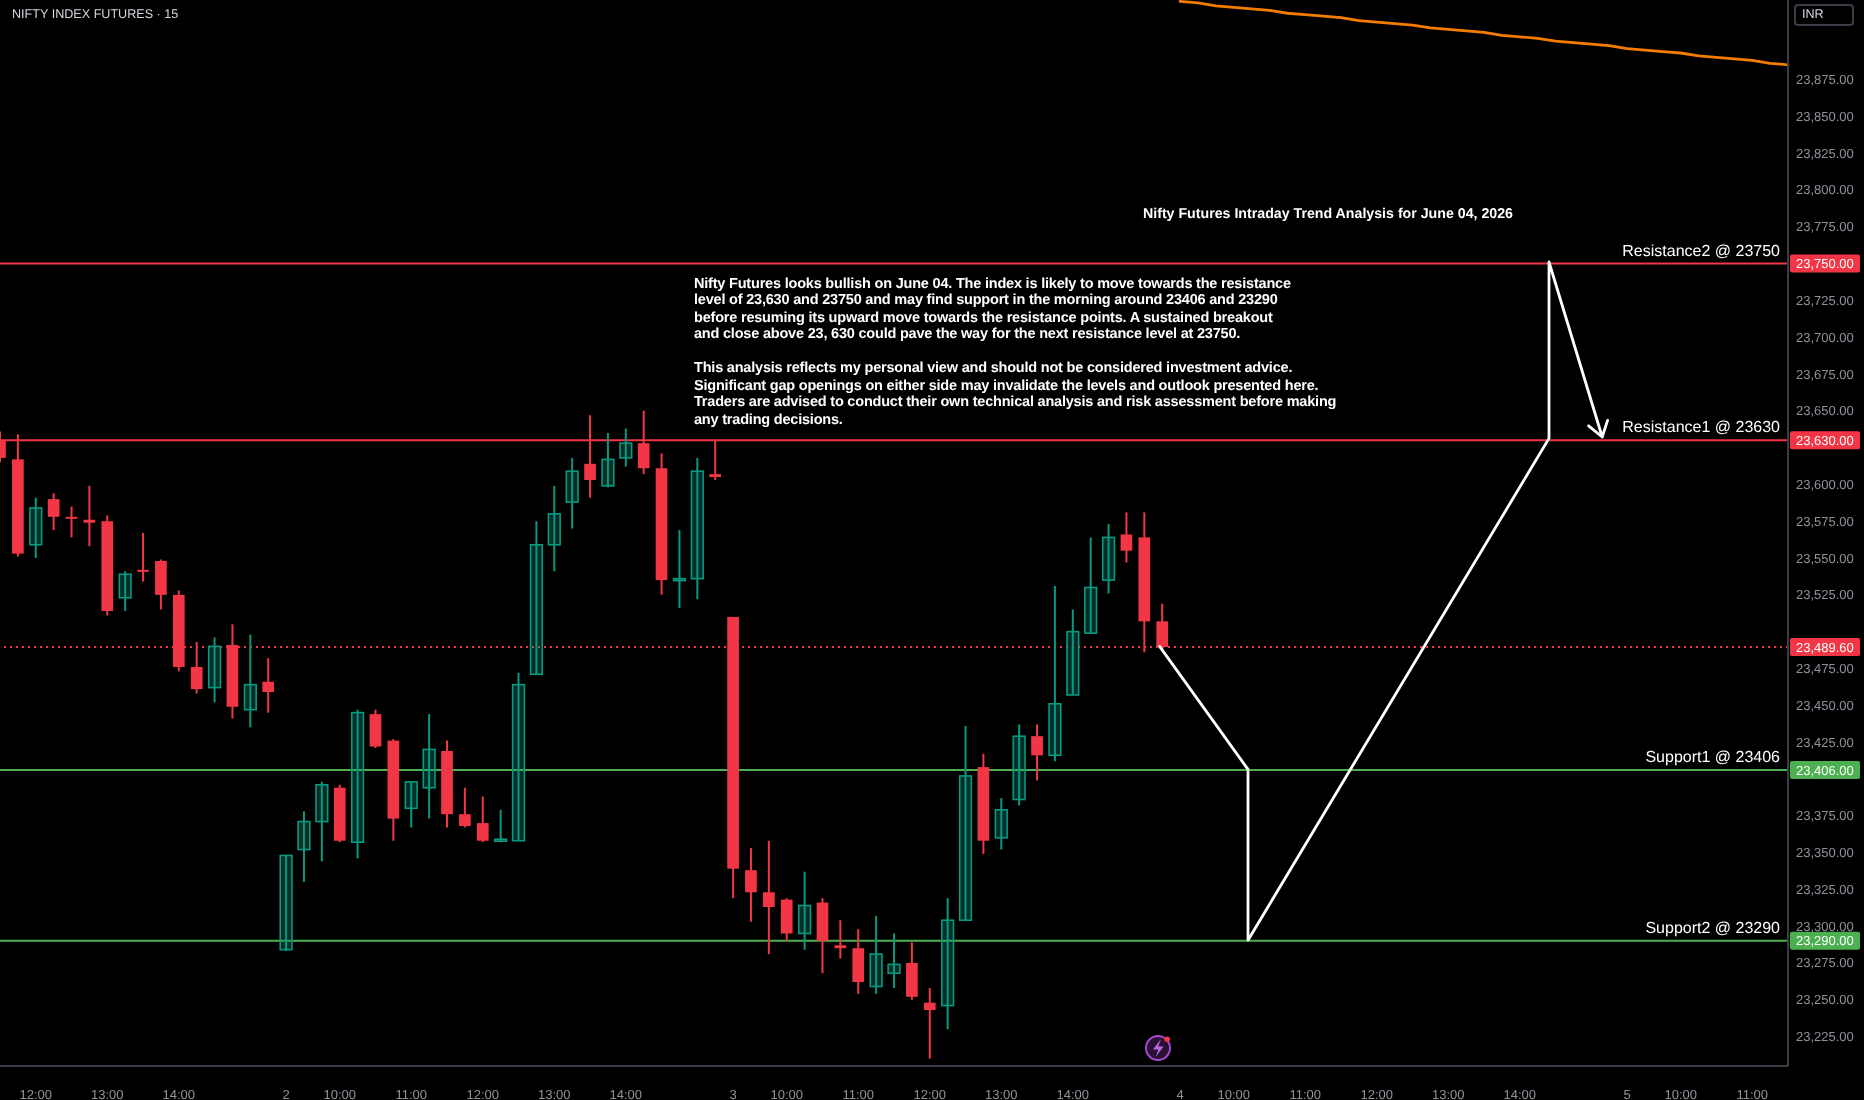  I want to click on ref-line-label: Support2 @ 23290, so click(1713, 927).